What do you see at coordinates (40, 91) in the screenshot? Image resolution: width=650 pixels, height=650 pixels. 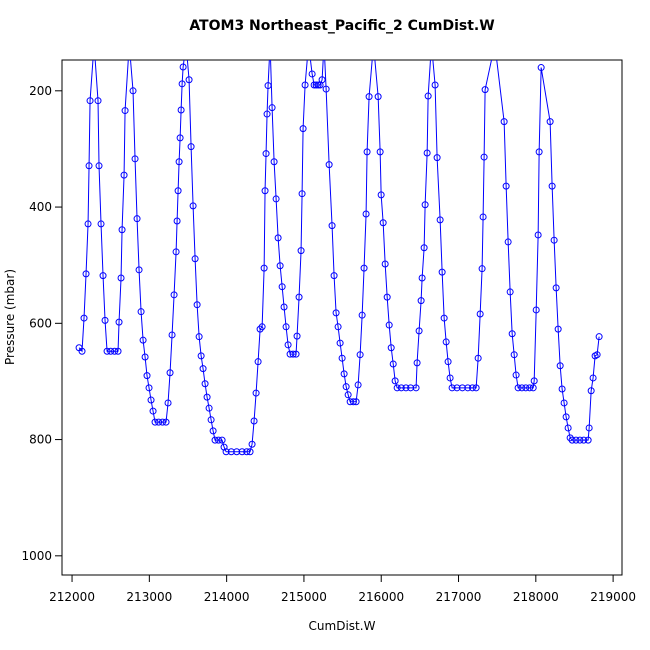 I see `y-tick-label: 200` at bounding box center [40, 91].